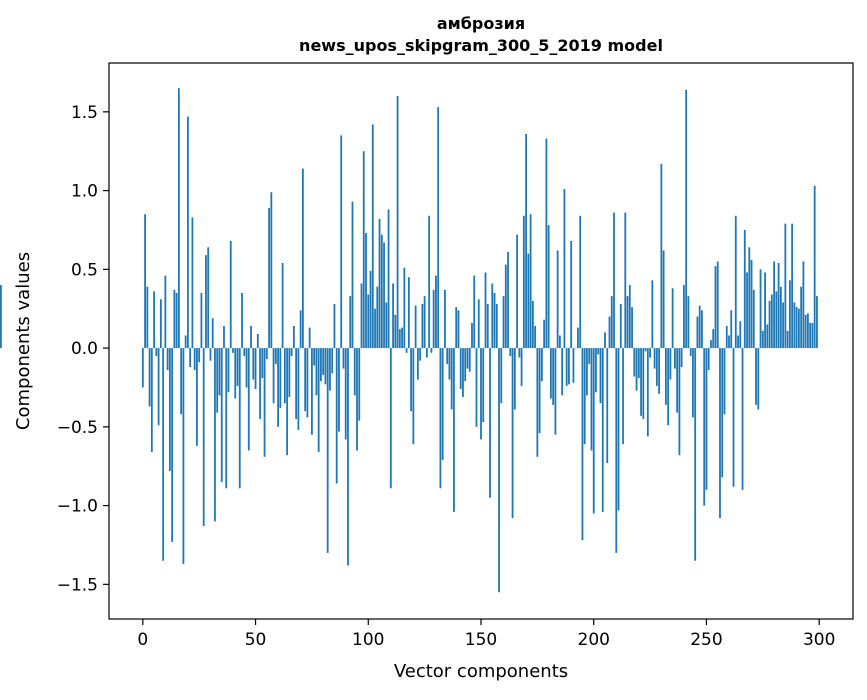  I want to click on x-tick-label: 100, so click(368, 640).